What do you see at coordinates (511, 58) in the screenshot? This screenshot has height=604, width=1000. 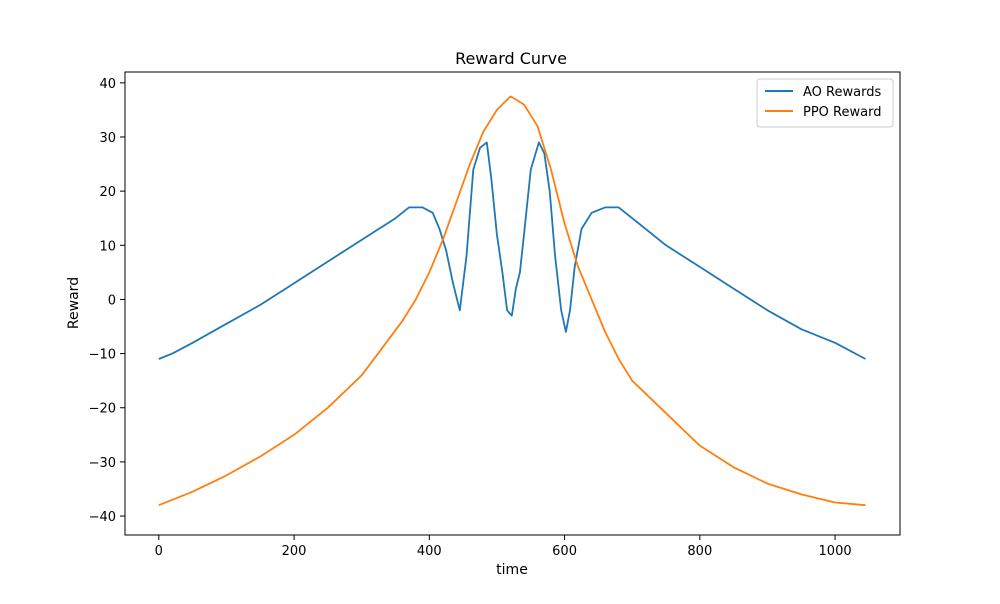 I see `chart-title: Reward Curve` at bounding box center [511, 58].